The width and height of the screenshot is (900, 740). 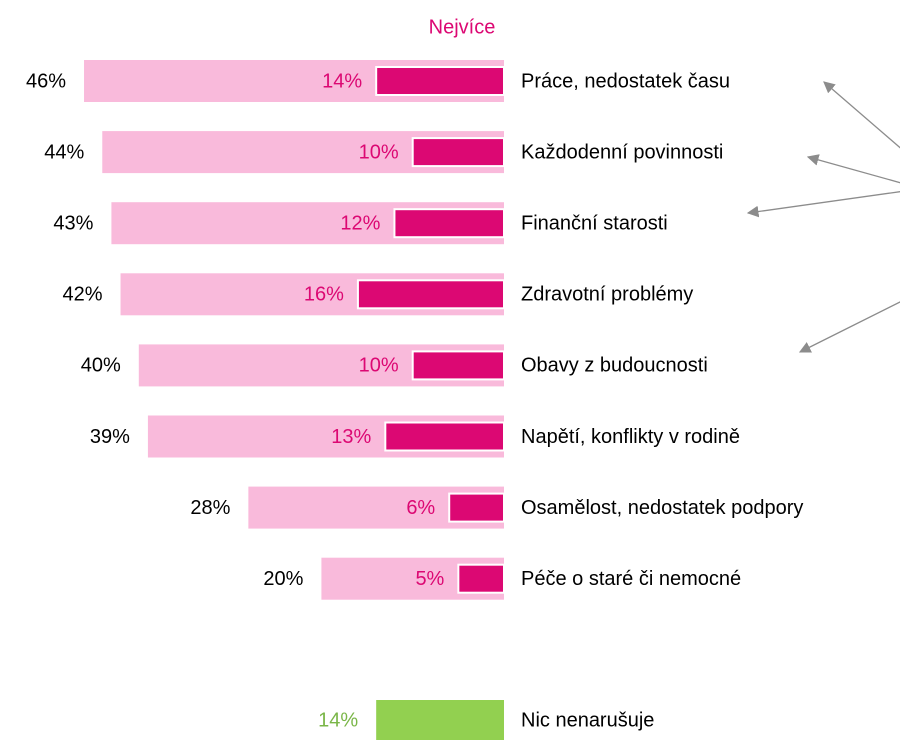 What do you see at coordinates (631, 579) in the screenshot?
I see `category-label: Péče o staré či nemocné` at bounding box center [631, 579].